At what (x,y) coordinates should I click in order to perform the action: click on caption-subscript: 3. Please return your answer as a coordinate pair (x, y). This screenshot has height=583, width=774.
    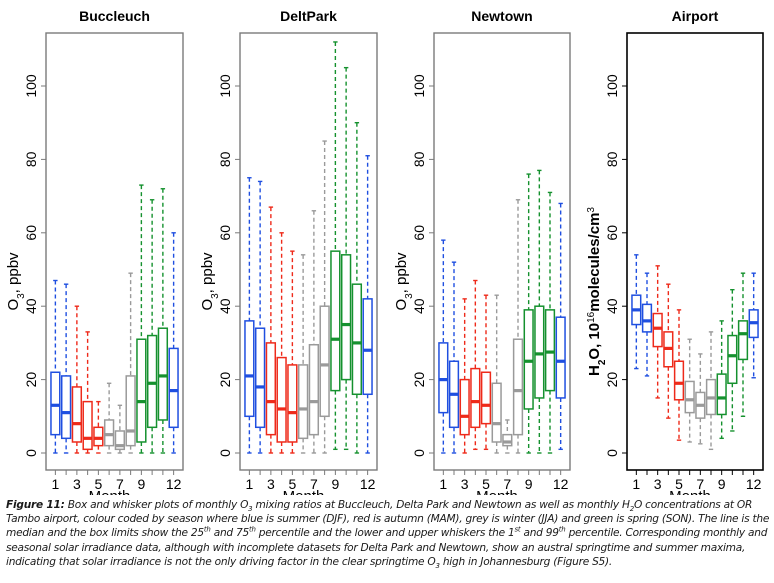
    Looking at the image, I should click on (250, 509).